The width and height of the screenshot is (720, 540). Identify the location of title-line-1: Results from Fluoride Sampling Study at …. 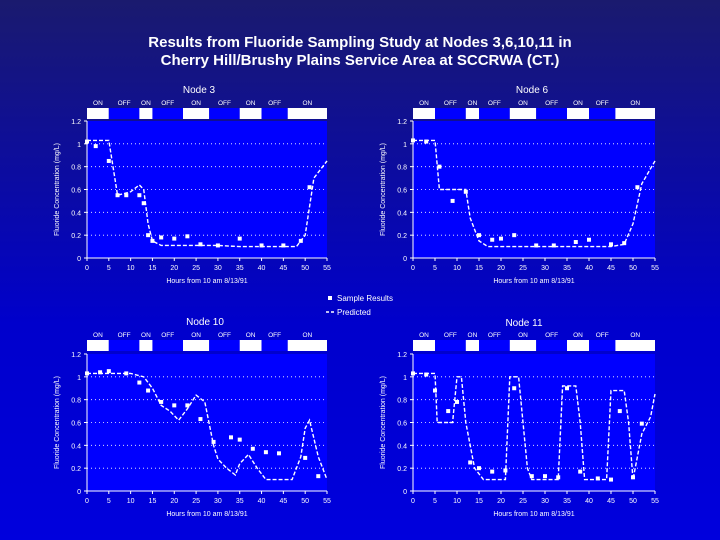
(360, 42).